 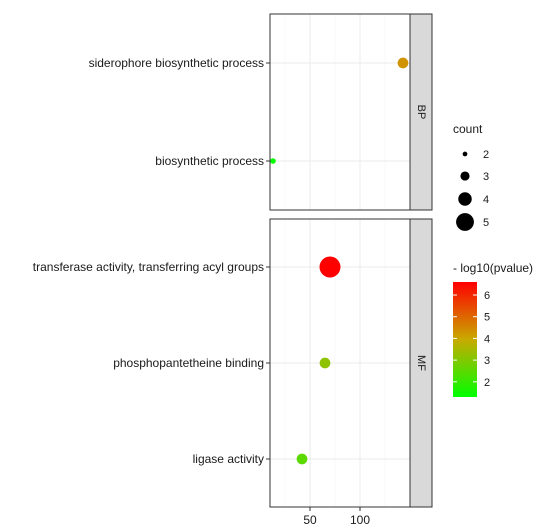 I want to click on size-legend: count 2 3 4 5, so click(x=471, y=176).